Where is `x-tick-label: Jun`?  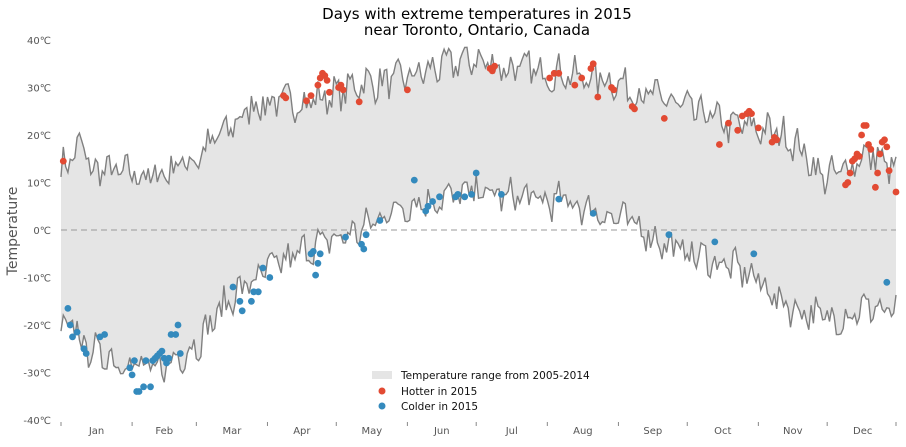
x-tick-label: Jun is located at coordinates (441, 431).